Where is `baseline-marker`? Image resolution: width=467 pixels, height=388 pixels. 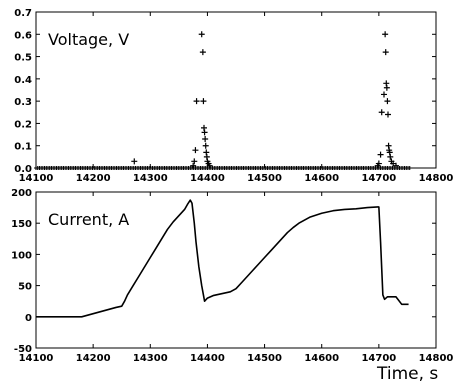
baseline-marker is located at coordinates (409, 168).